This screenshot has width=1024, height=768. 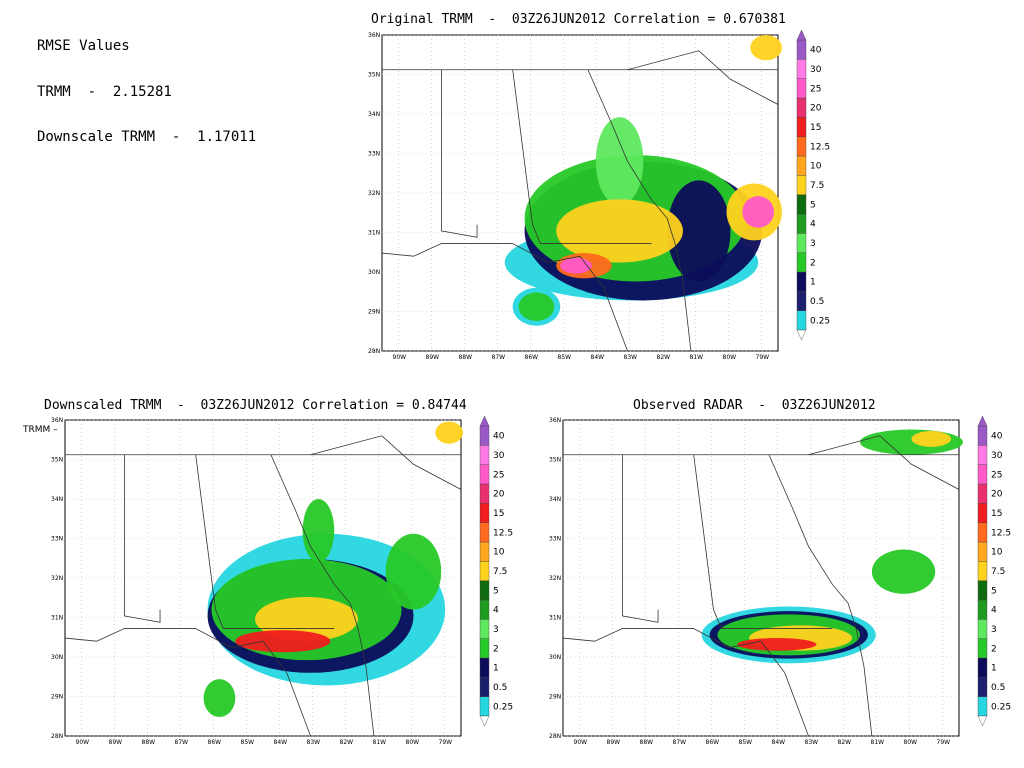 I want to click on rmse-downscale-value: Downscale TRMM - 1.17011, so click(x=147, y=137).